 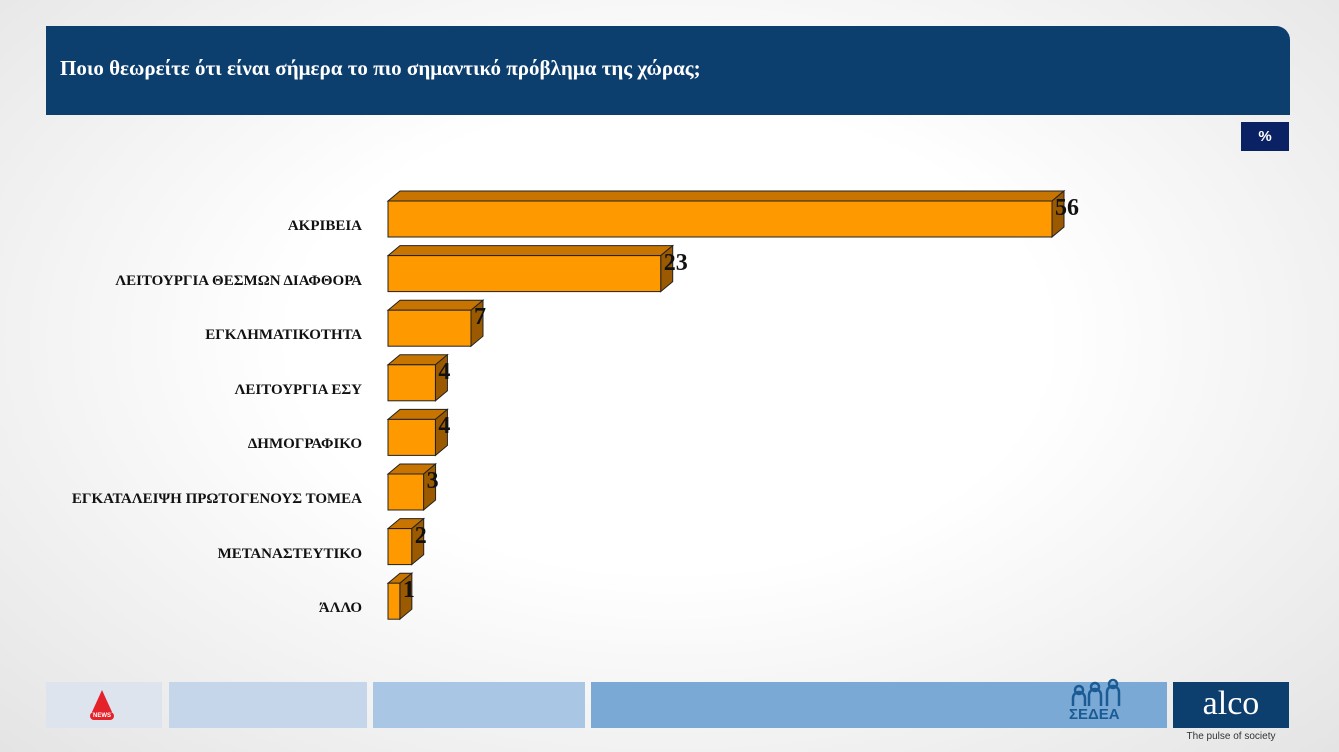 What do you see at coordinates (340, 608) in the screenshot?
I see `category-text: ΆΛΛΟ` at bounding box center [340, 608].